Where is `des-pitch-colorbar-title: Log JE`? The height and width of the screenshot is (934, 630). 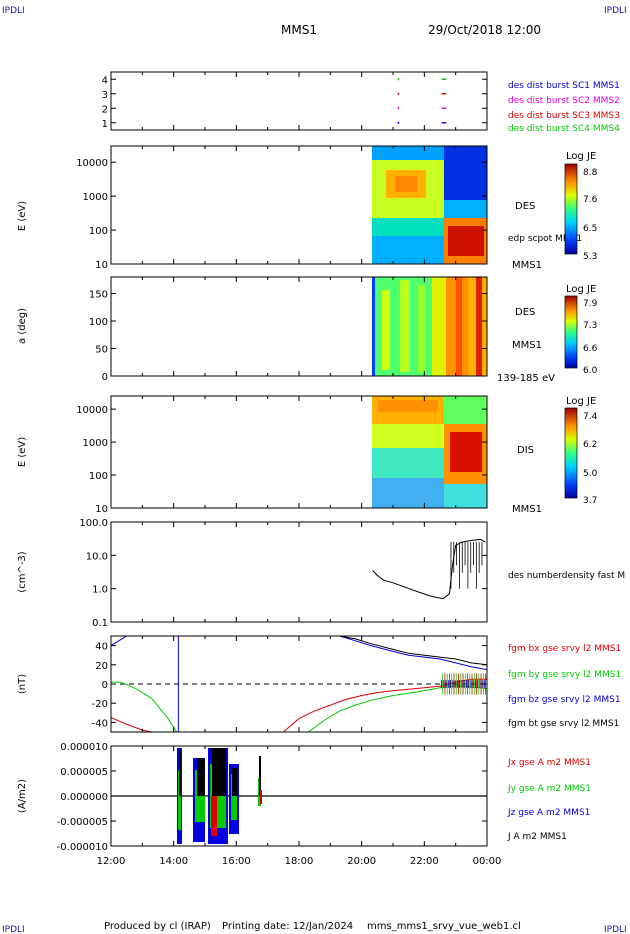 des-pitch-colorbar-title: Log JE is located at coordinates (581, 289).